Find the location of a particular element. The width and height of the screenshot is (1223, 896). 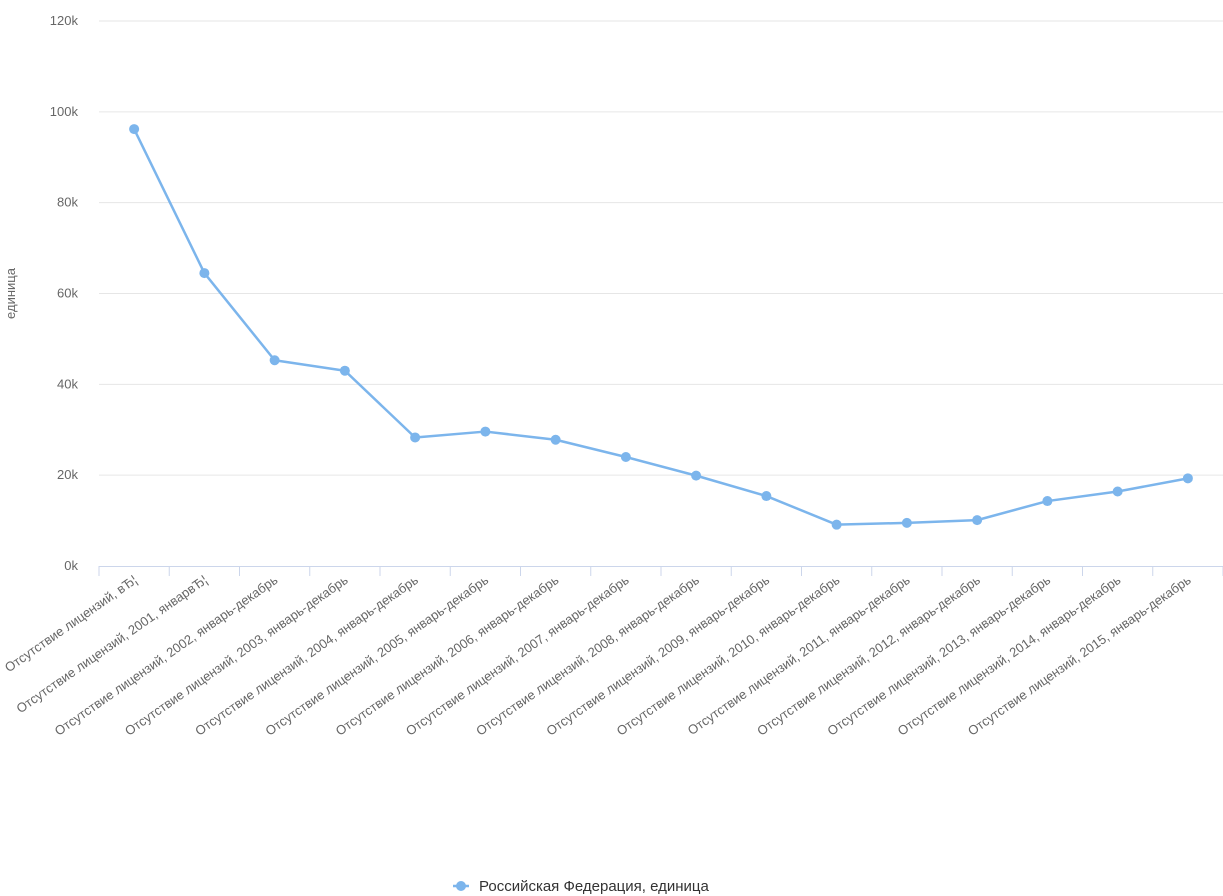

y-axis-tick-labels: 0k 20k 40k 60k 80k 100k 120k is located at coordinates (64, 293).